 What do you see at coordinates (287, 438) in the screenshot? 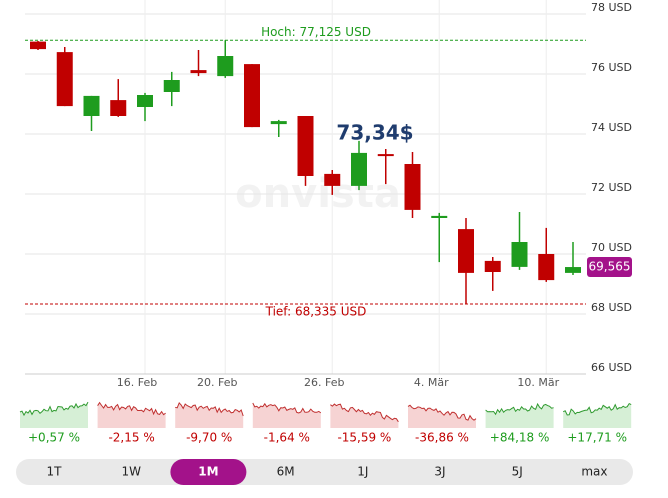
I see `performance-label: -1,64 %` at bounding box center [287, 438].